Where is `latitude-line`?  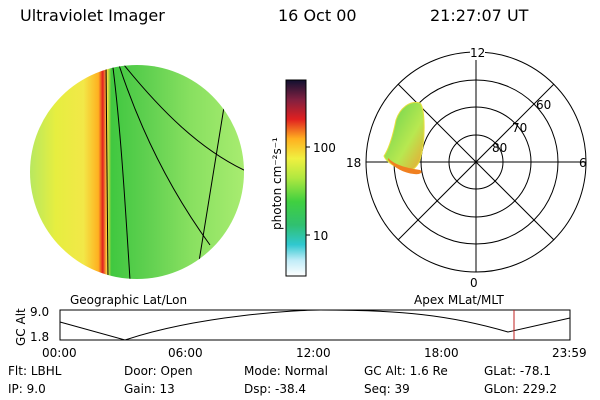 latitude-line is located at coordinates (181, 119).